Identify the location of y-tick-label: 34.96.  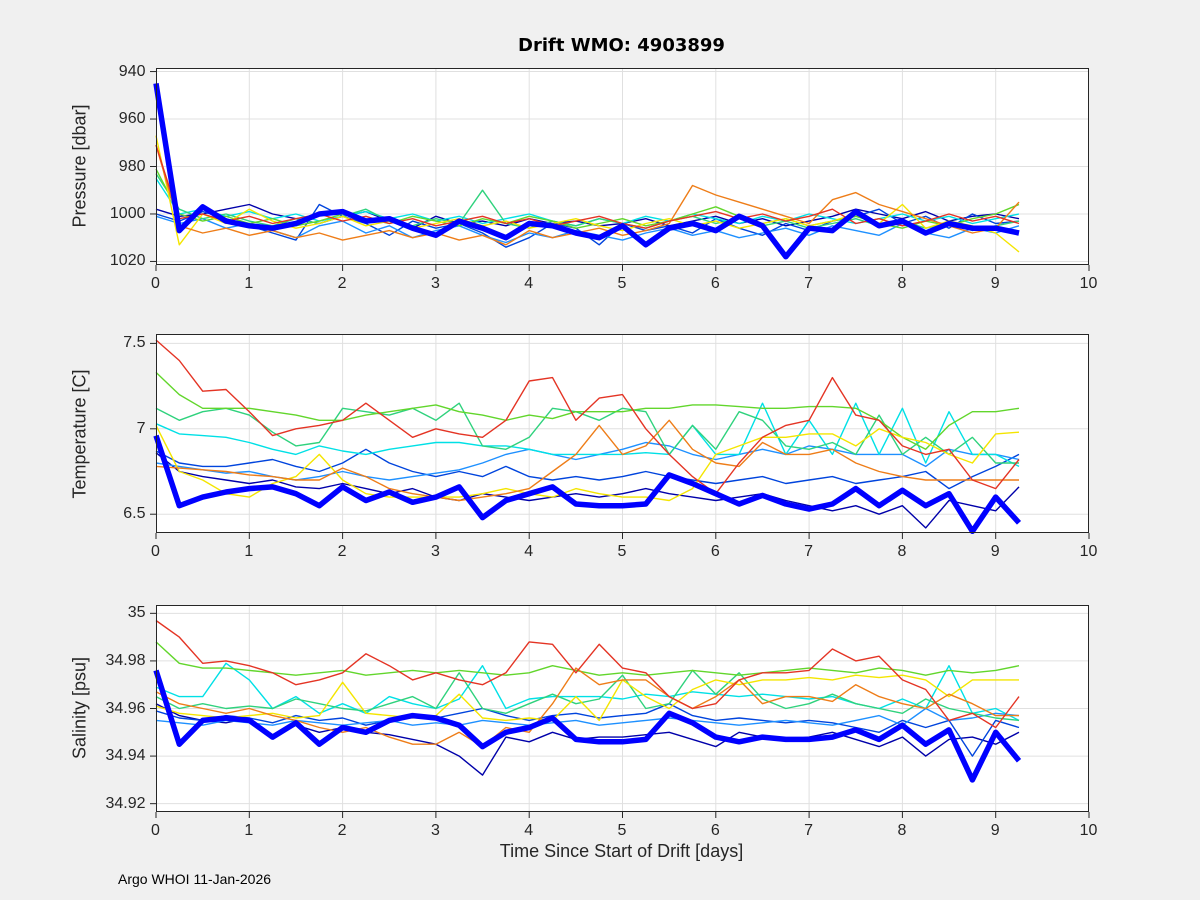
(125, 708).